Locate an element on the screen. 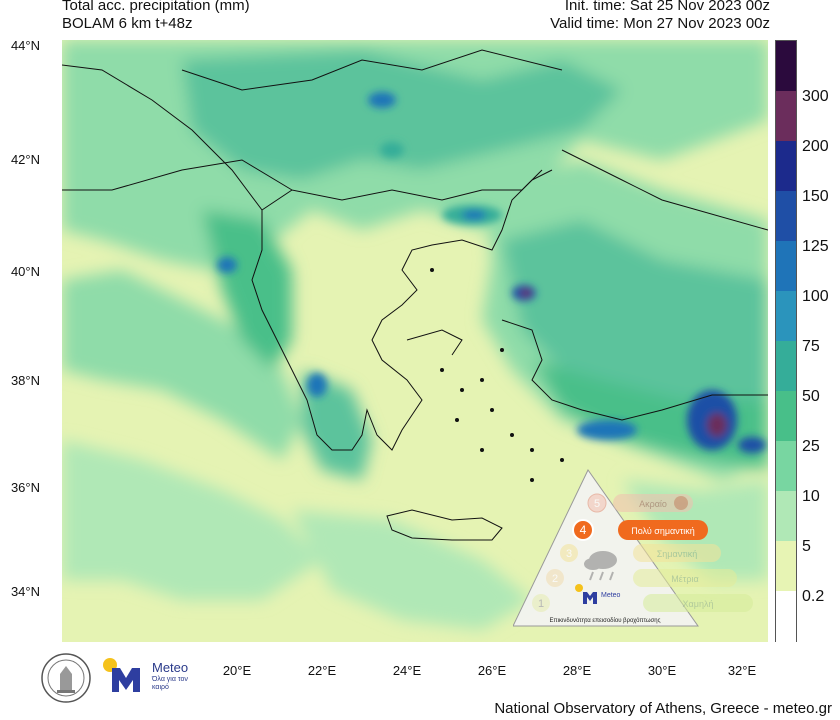 The height and width of the screenshot is (720, 840). lon-label: 28°E is located at coordinates (577, 670).